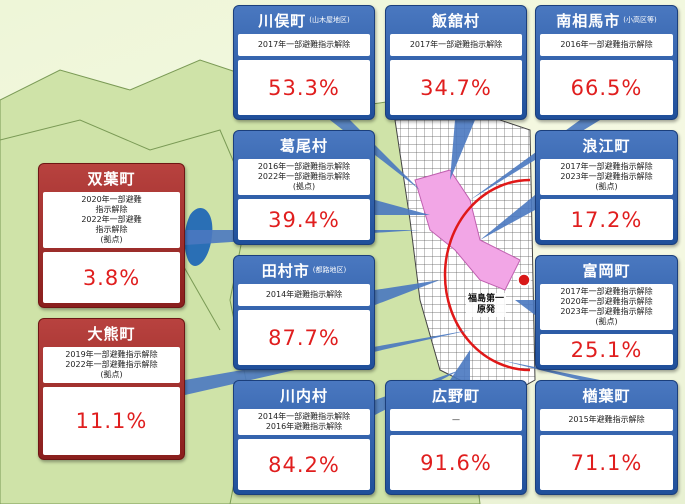  I want to click on municipality-name: 川内村, so click(303, 395).